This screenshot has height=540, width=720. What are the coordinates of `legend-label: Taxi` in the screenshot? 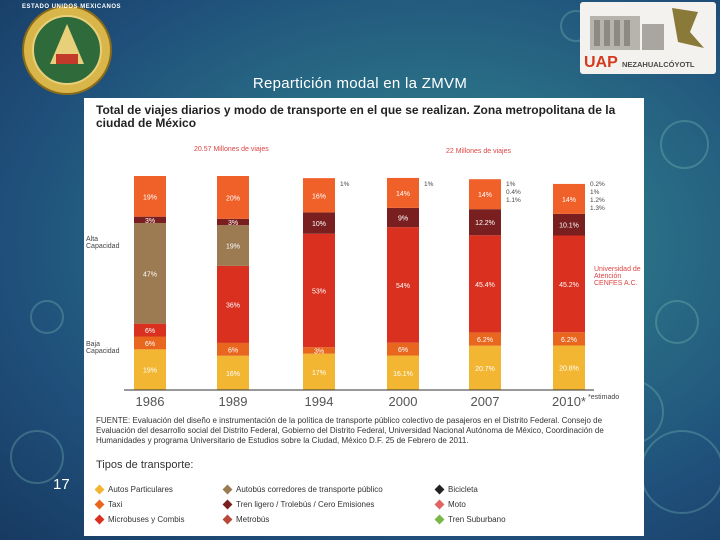 It's located at (115, 504).